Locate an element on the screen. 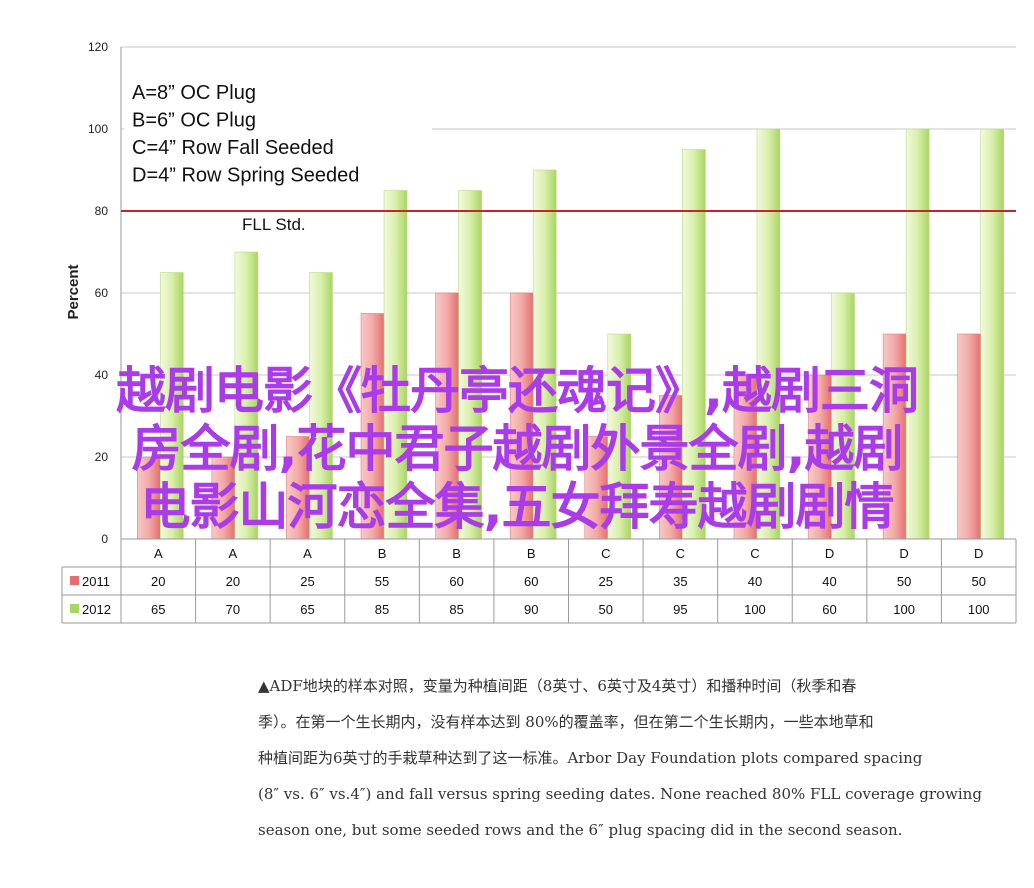 The image size is (1034, 888). legend-note-background is located at coordinates (278, 132).